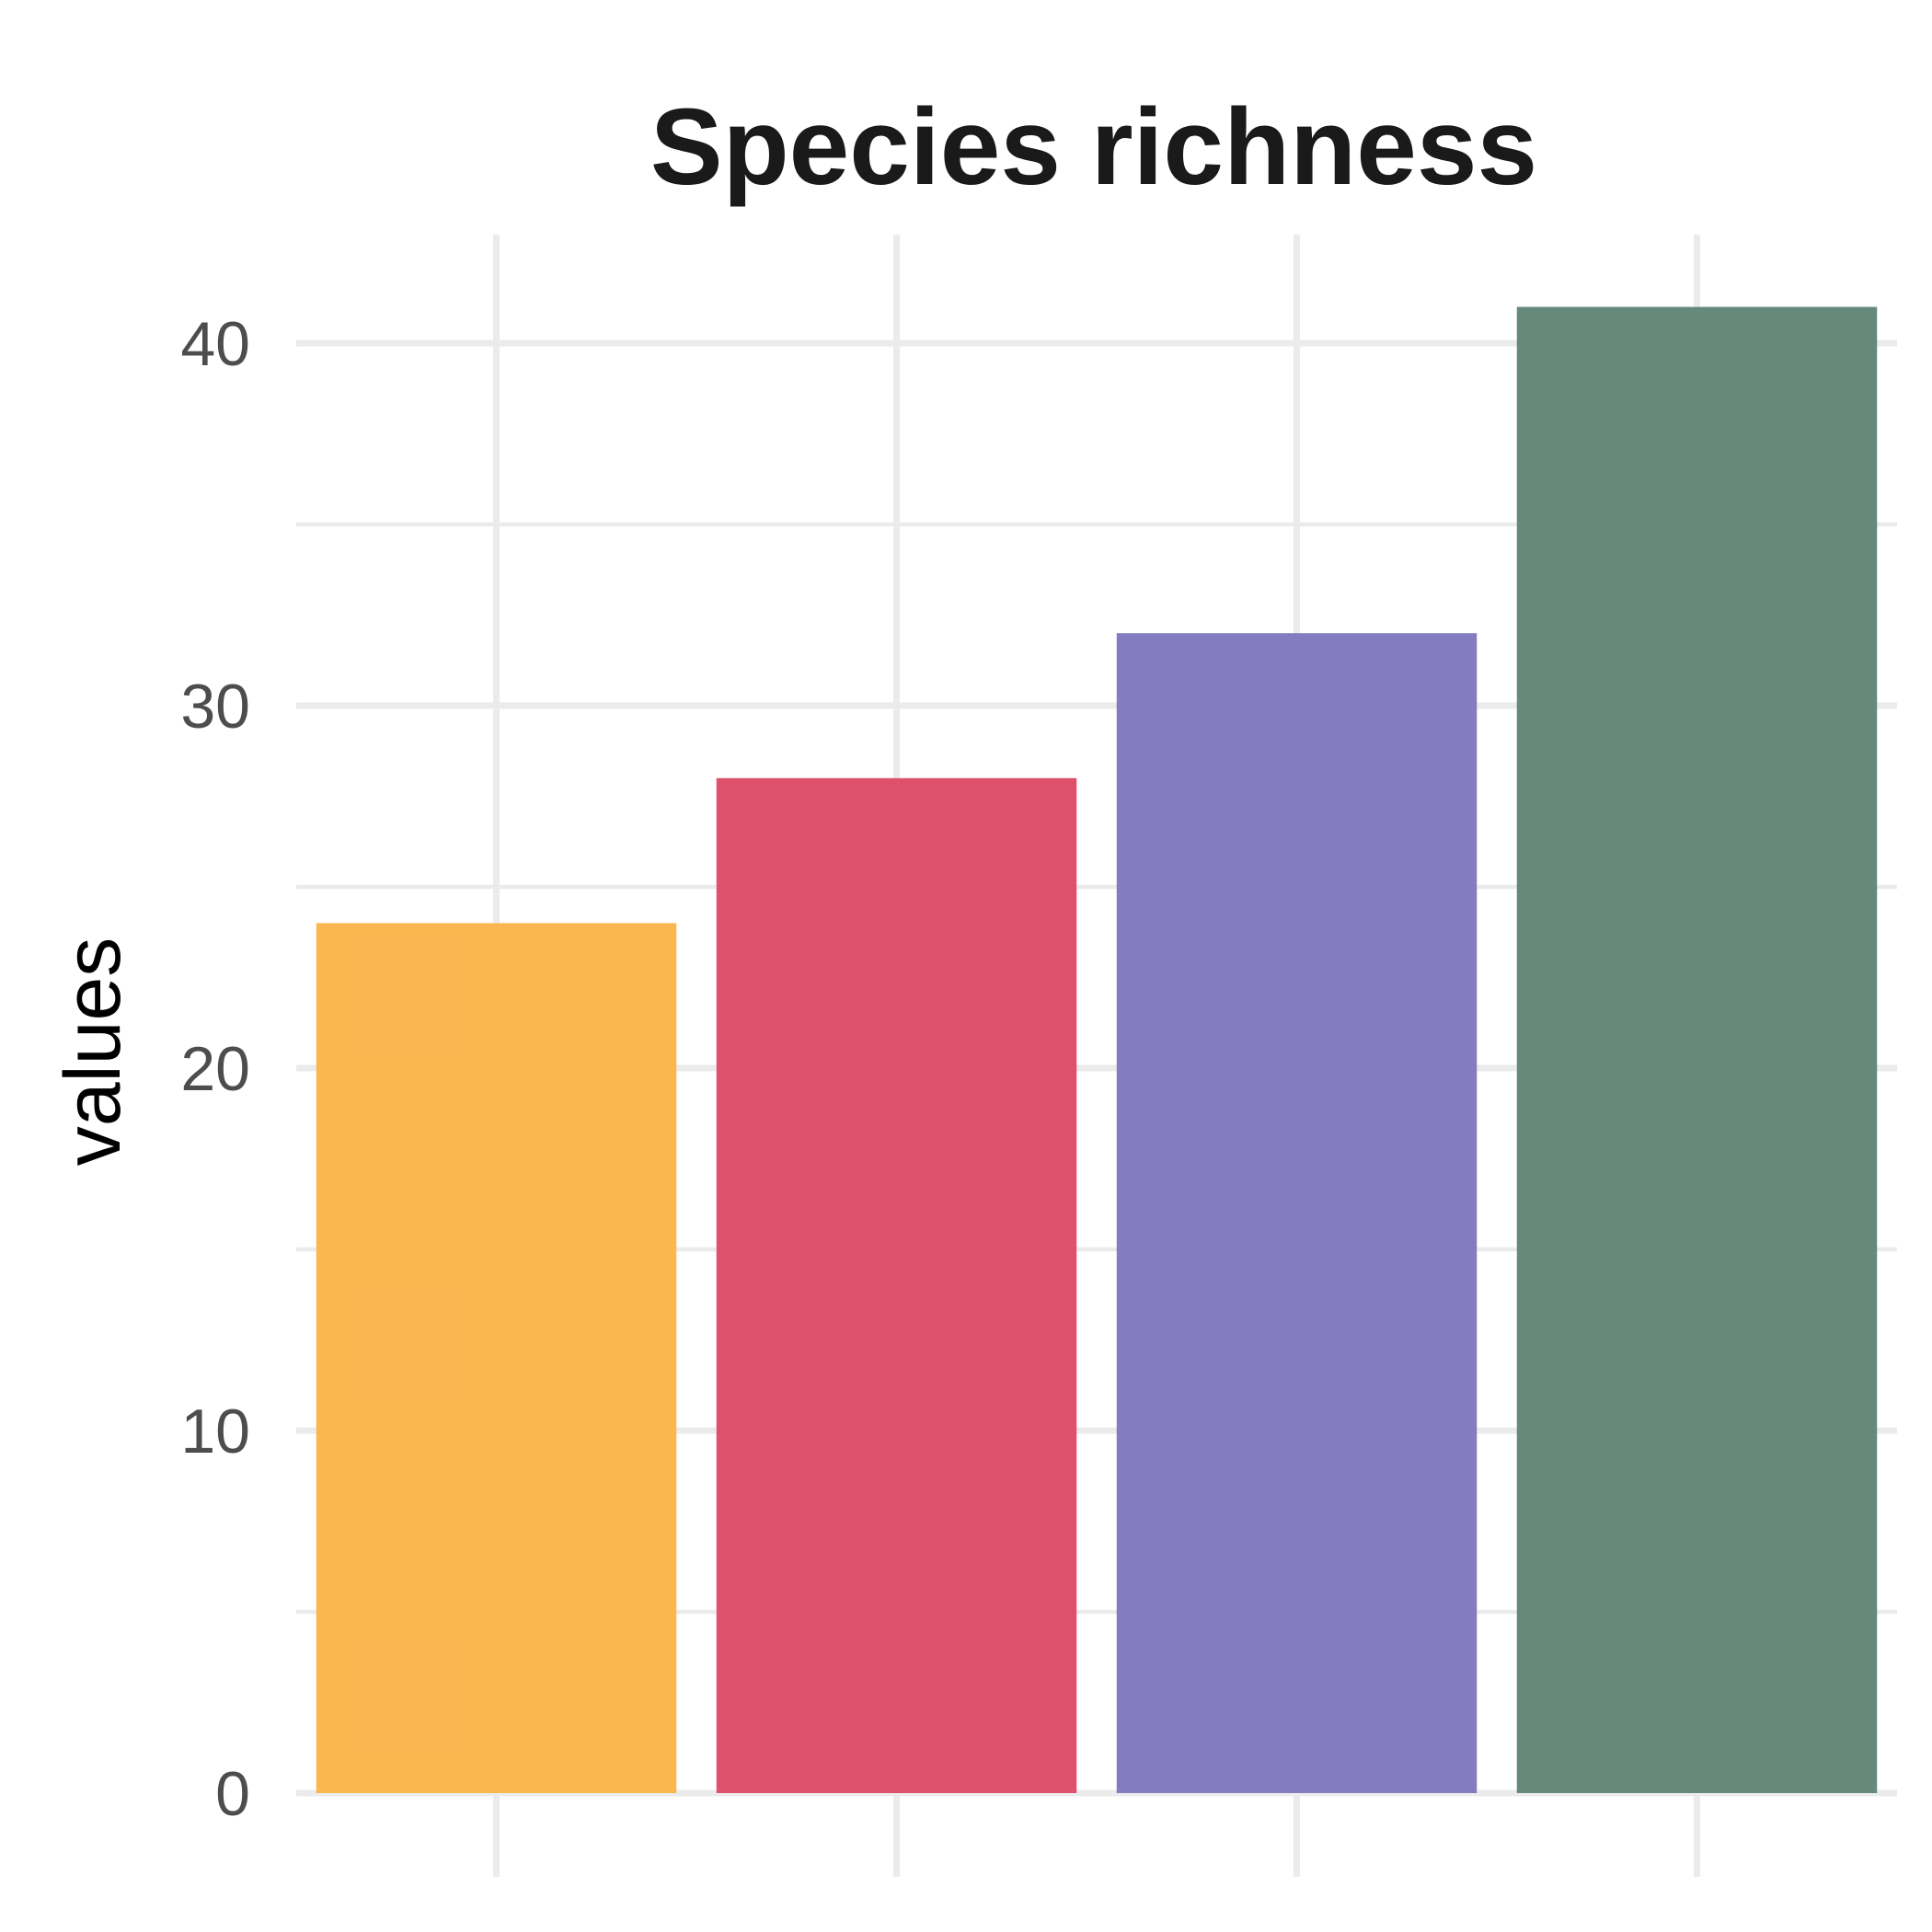  I want to click on y-tick-label: 0, so click(232, 1794).